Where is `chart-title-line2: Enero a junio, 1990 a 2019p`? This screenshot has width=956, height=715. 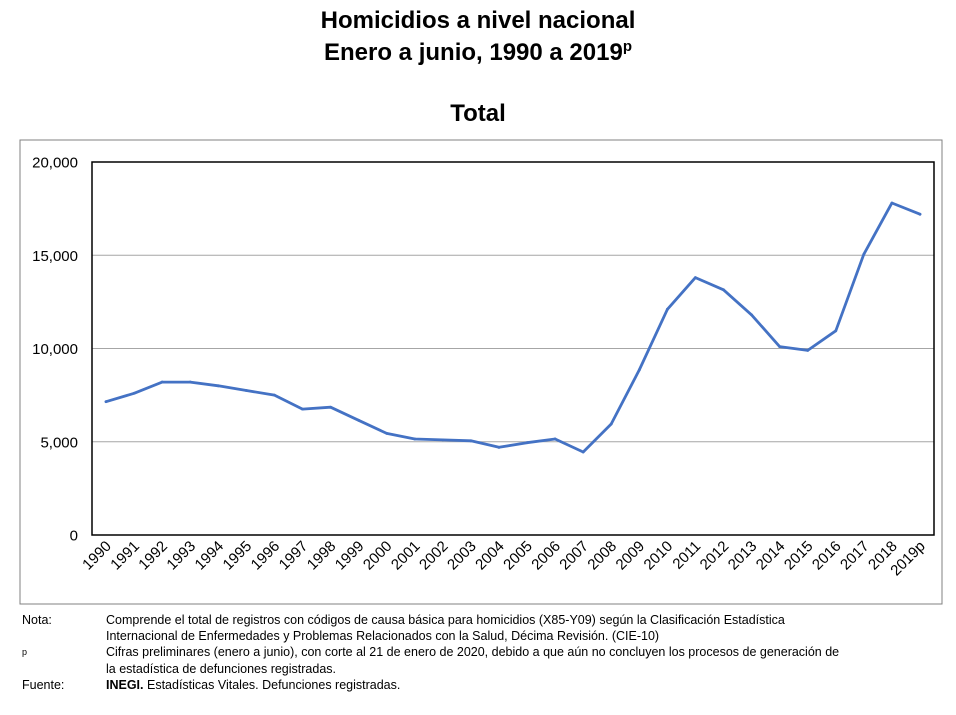 chart-title-line2: Enero a junio, 1990 a 2019p is located at coordinates (478, 52).